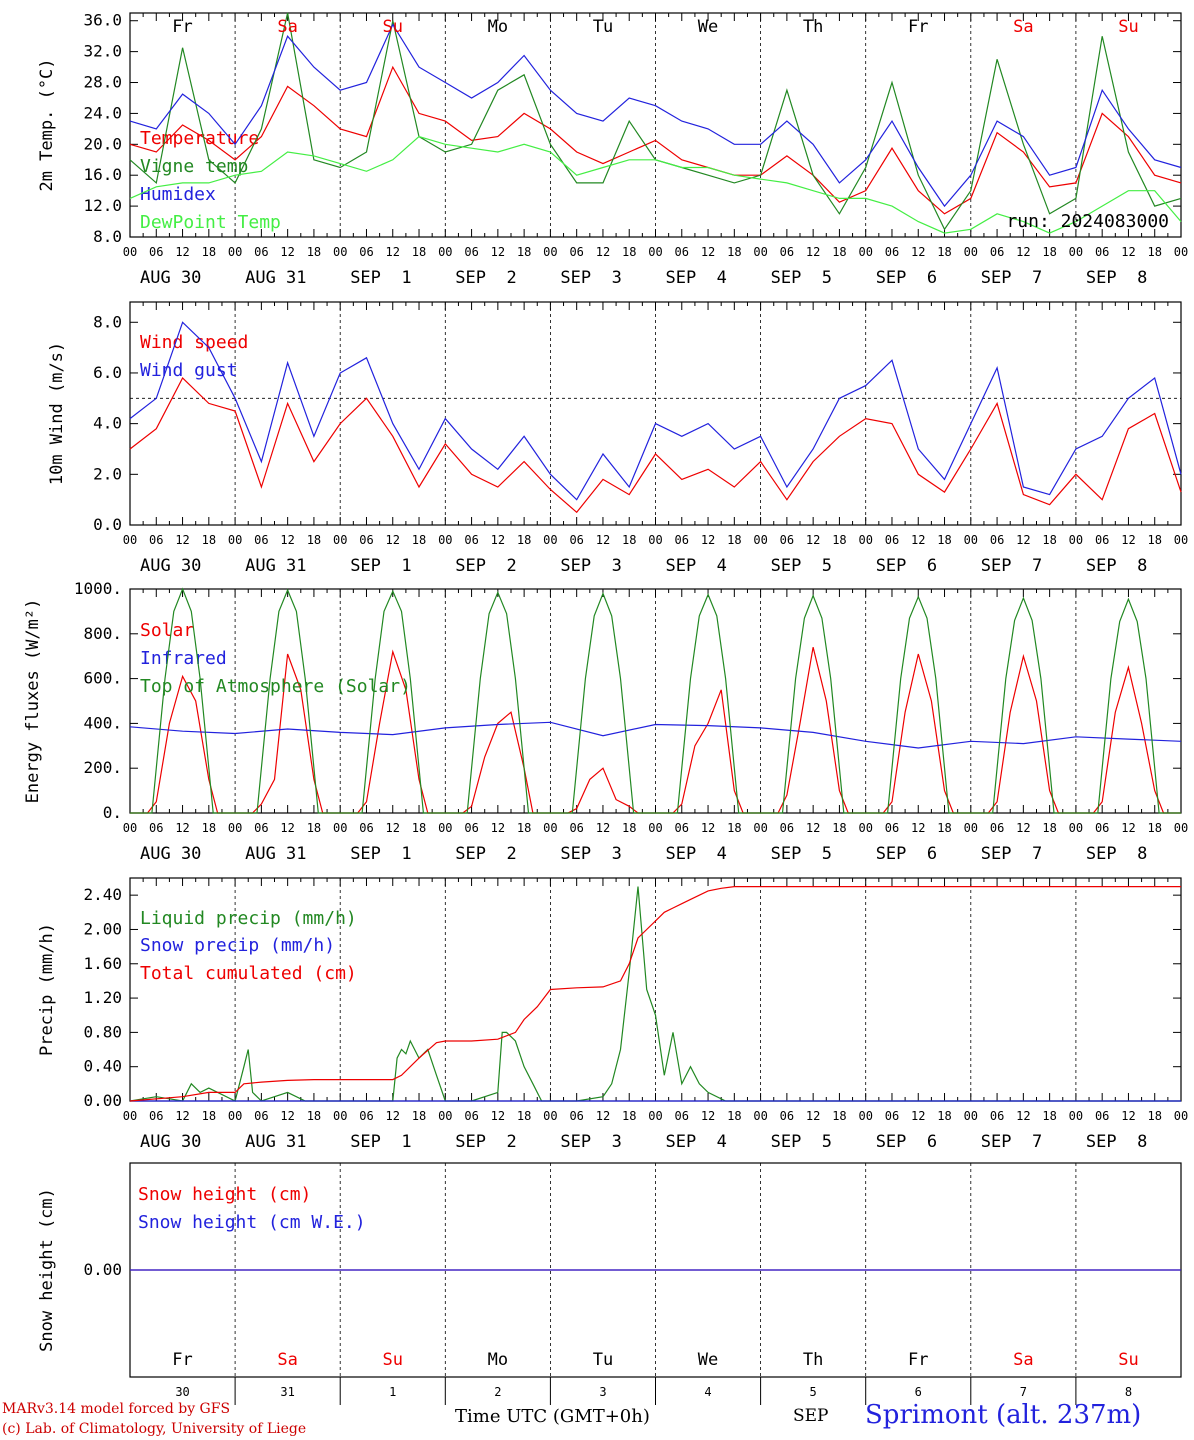 This screenshot has width=1194, height=1440. What do you see at coordinates (183, 658) in the screenshot?
I see `legend-entry: Infrared` at bounding box center [183, 658].